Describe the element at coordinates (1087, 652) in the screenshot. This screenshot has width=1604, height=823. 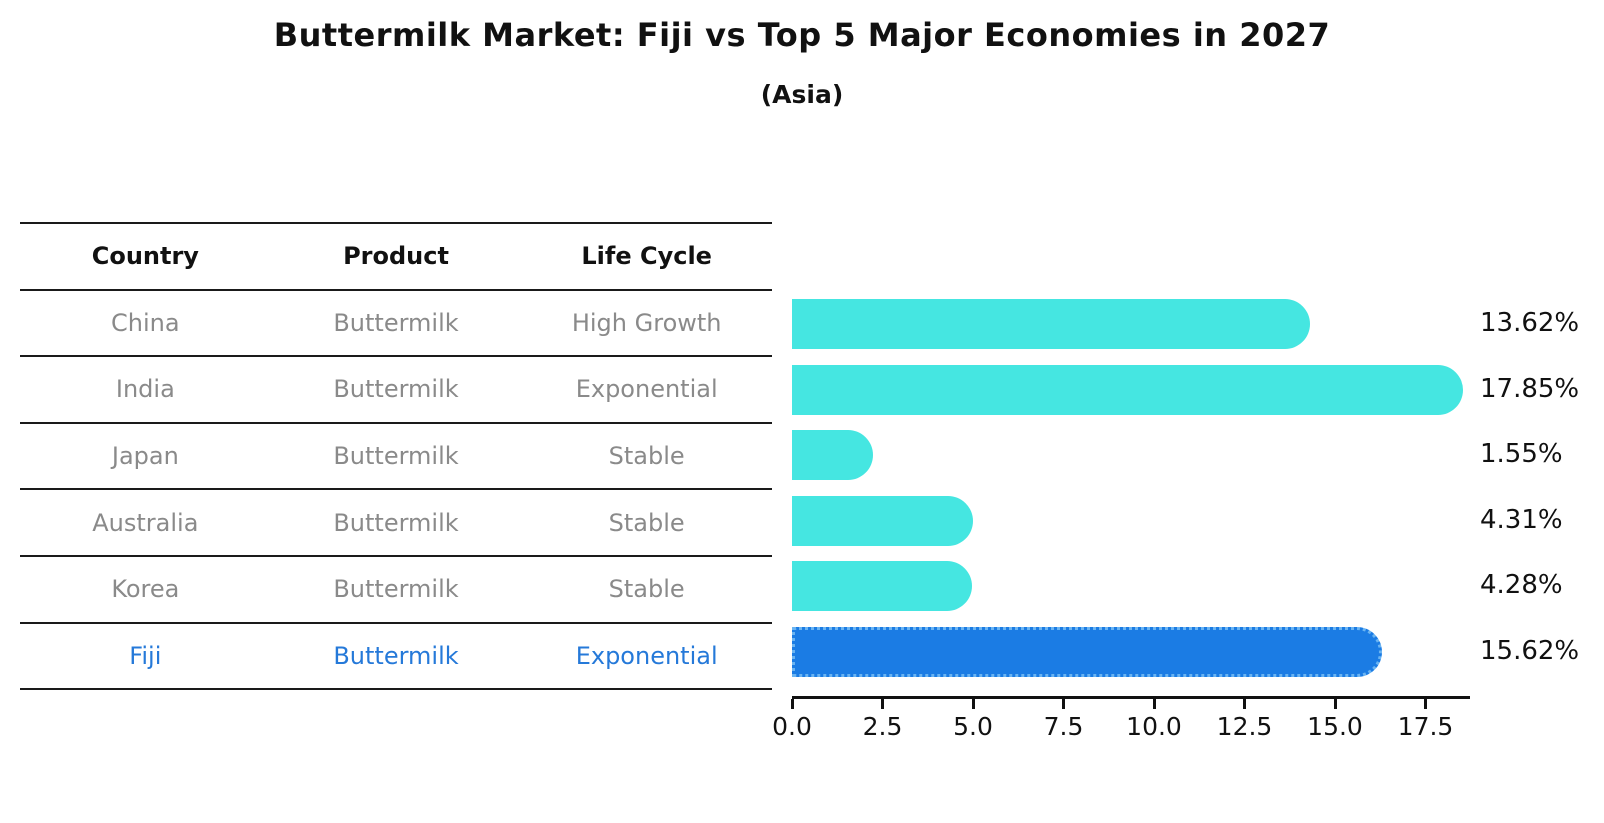
I see `bar-fiji` at that location.